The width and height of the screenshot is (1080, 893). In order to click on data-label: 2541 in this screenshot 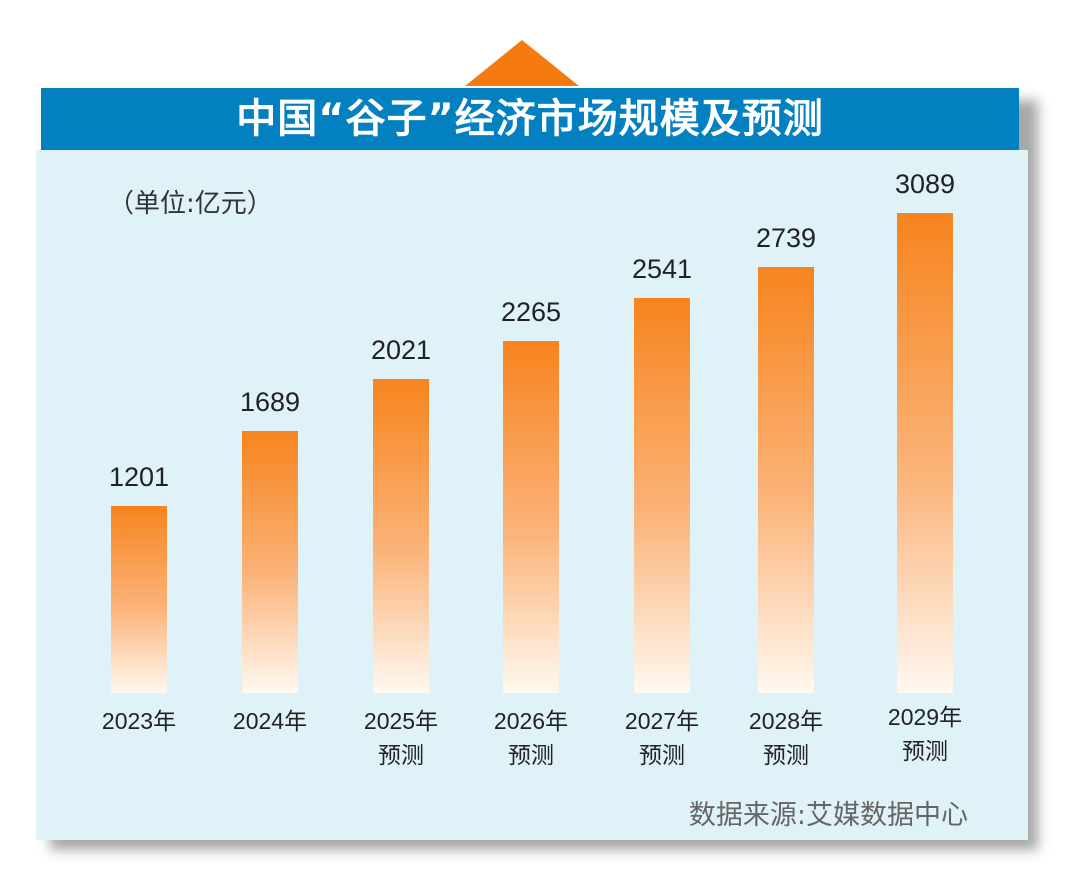, I will do `click(662, 269)`.